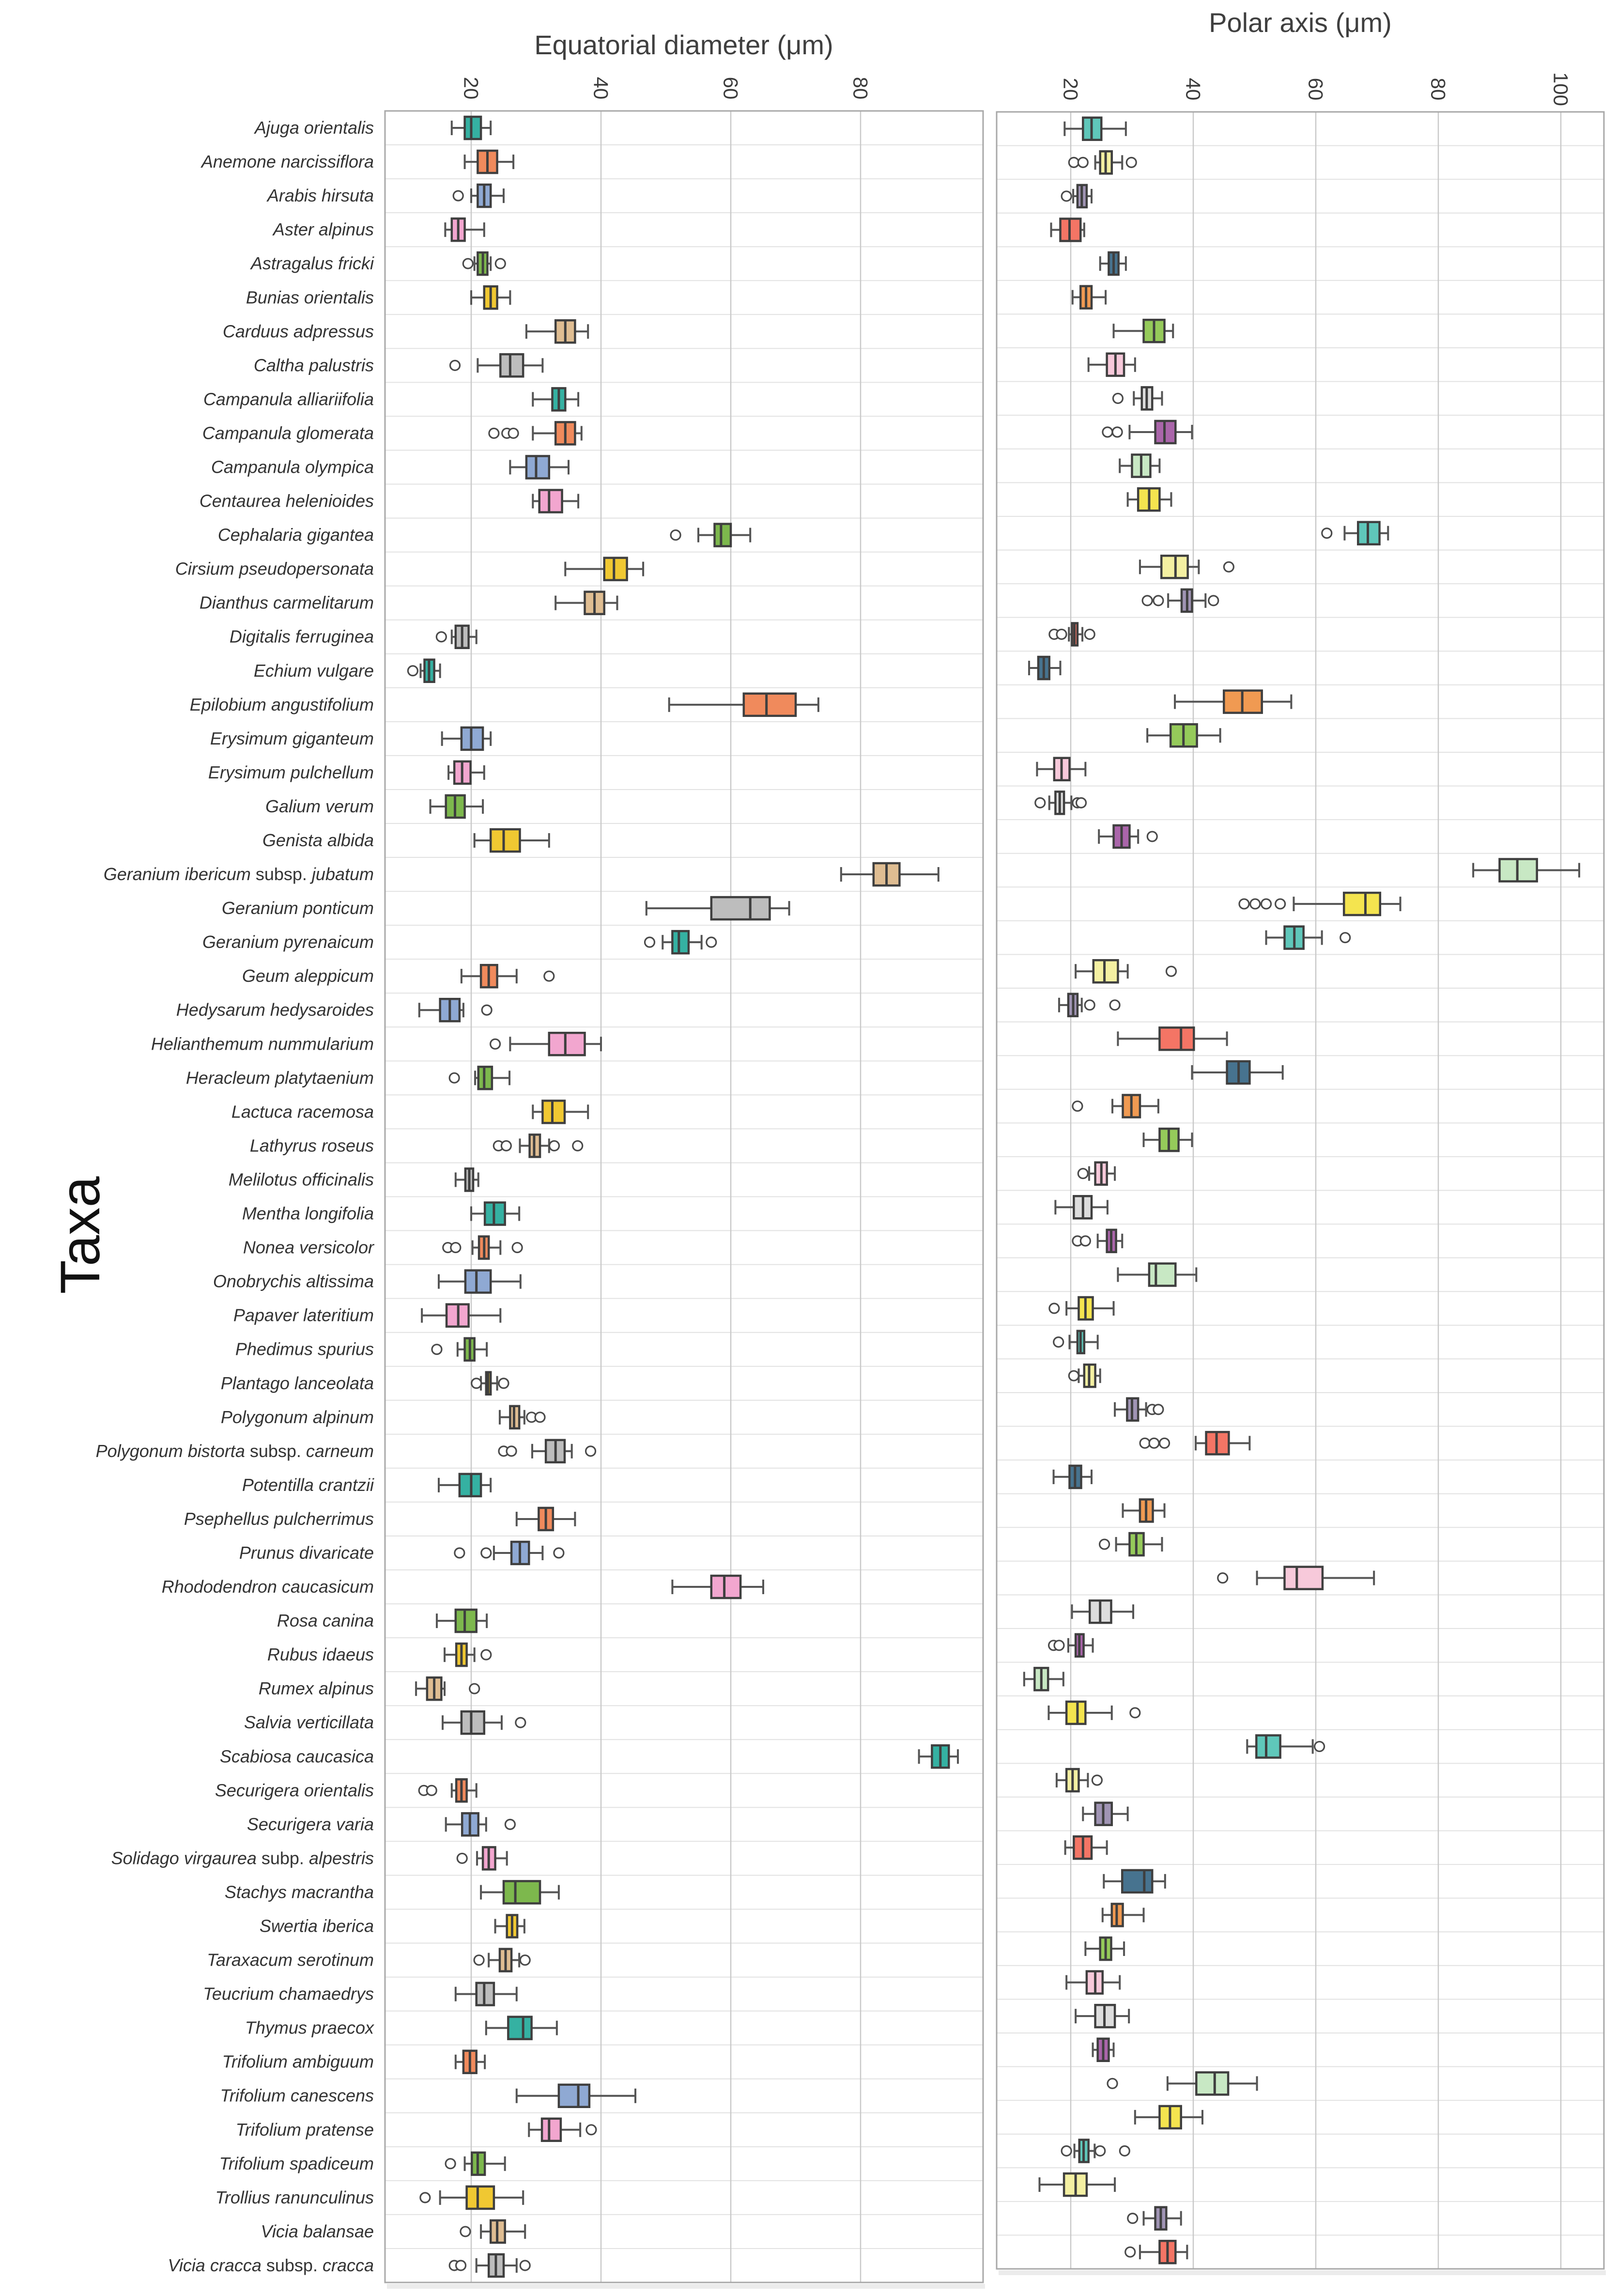  I want to click on boxplot-pol-galium-verum, so click(1060, 803).